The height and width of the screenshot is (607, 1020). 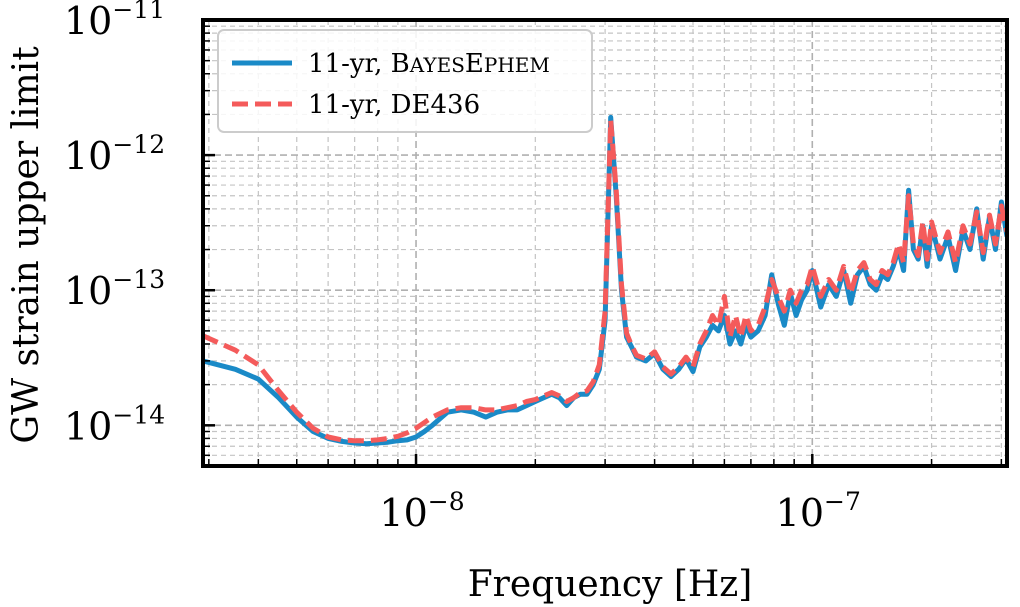 What do you see at coordinates (114, 424) in the screenshot?
I see `y-tick-label-1e-14: 10−14` at bounding box center [114, 424].